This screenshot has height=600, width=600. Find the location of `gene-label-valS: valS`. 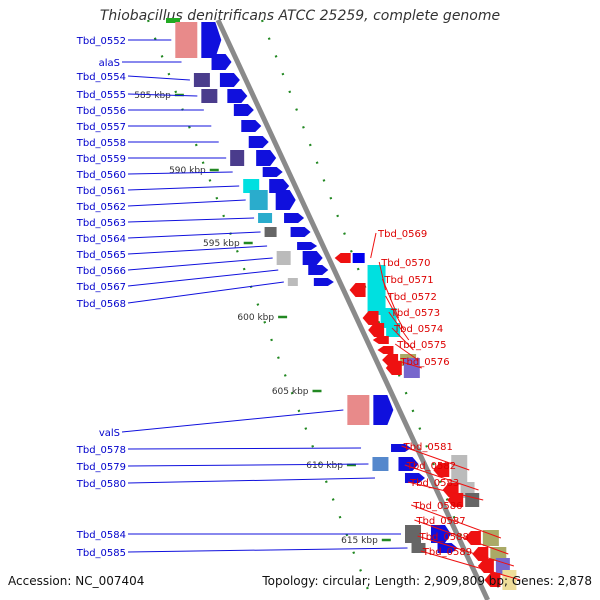

gene-label-valS: valS is located at coordinates (109, 433).